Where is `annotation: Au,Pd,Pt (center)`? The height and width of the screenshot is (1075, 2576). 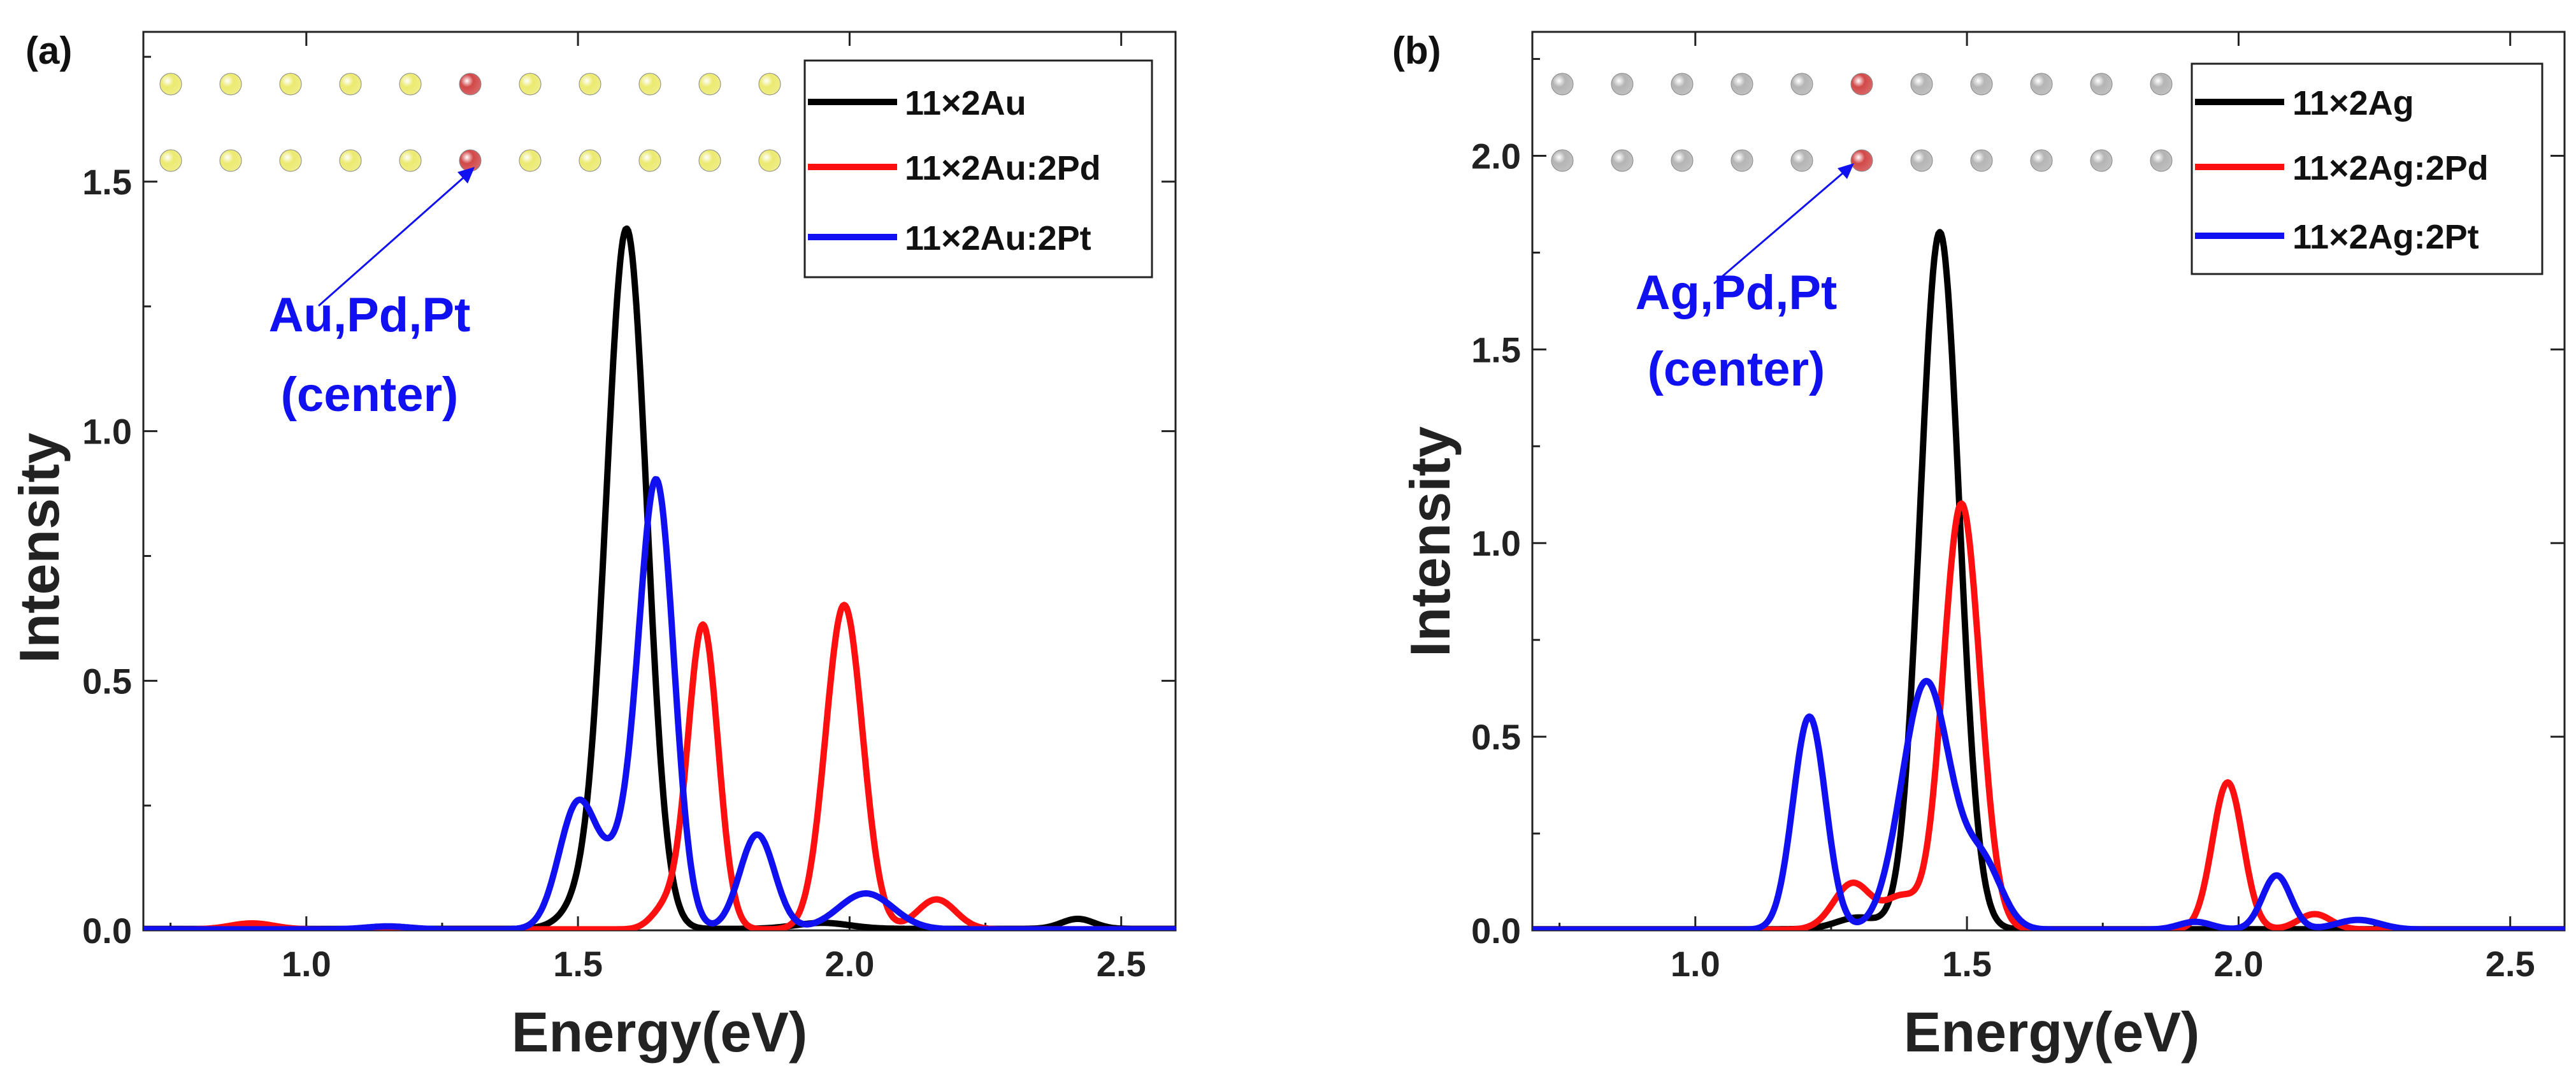
annotation: Au,Pd,Pt (center) is located at coordinates (372, 294).